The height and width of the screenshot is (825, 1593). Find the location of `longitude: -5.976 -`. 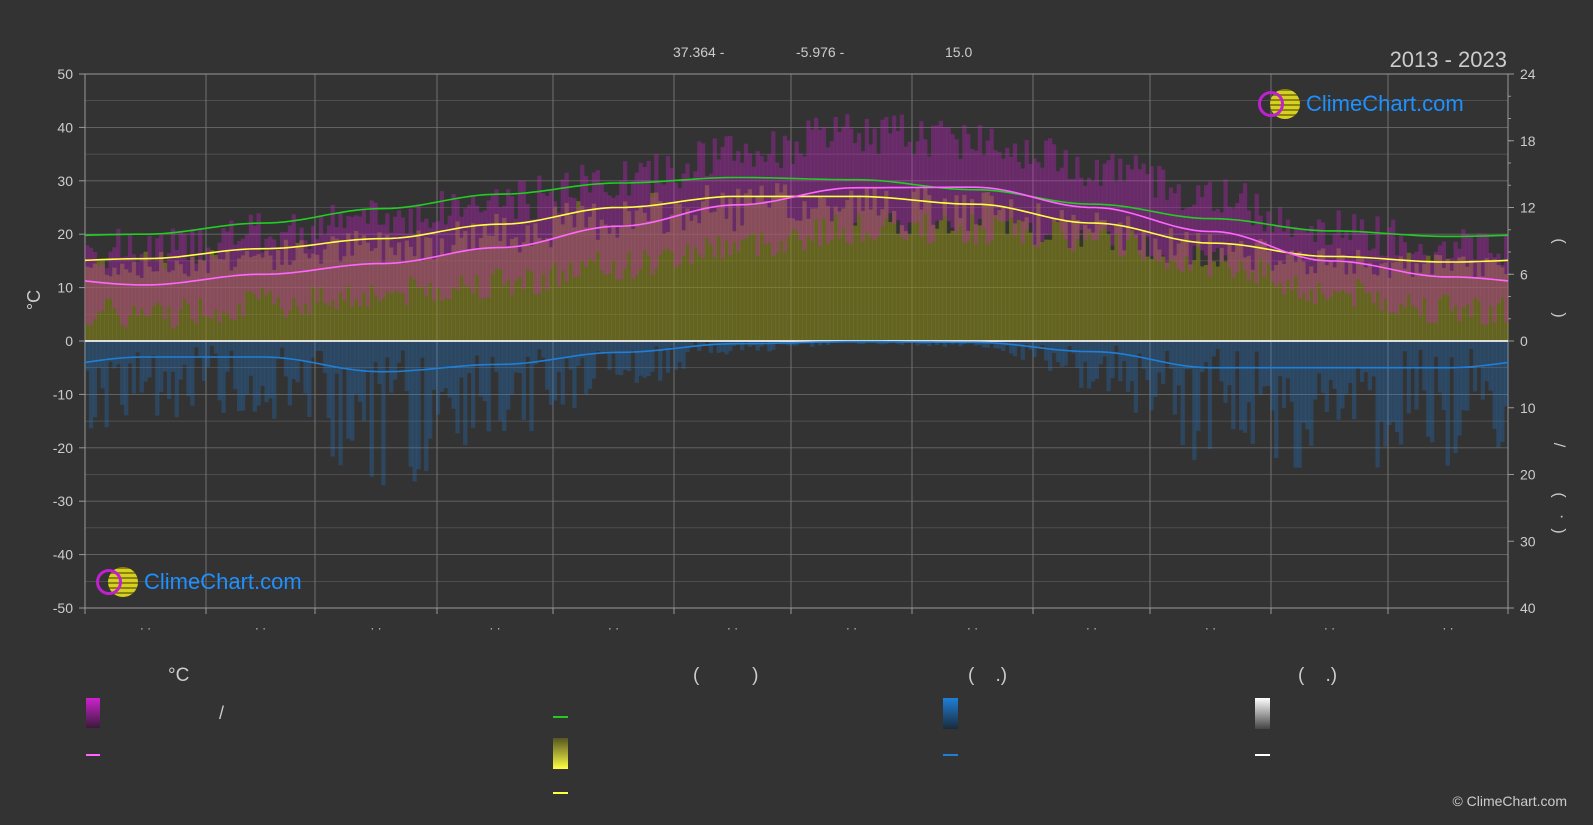

longitude: -5.976 - is located at coordinates (820, 52).